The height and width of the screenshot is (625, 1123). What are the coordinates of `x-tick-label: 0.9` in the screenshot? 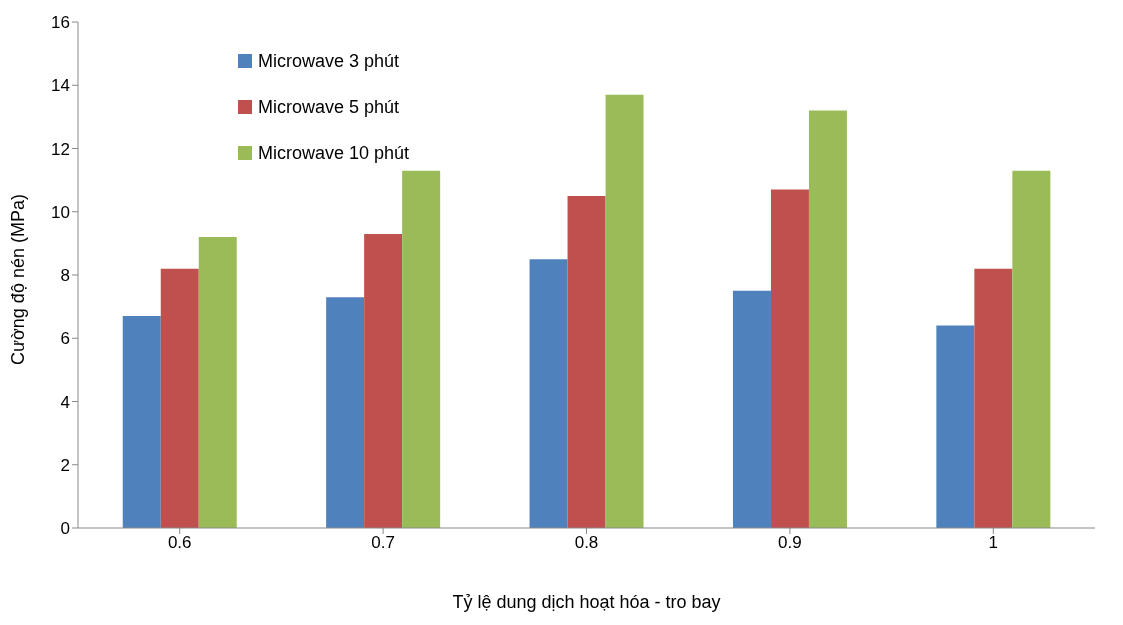 It's located at (790, 543).